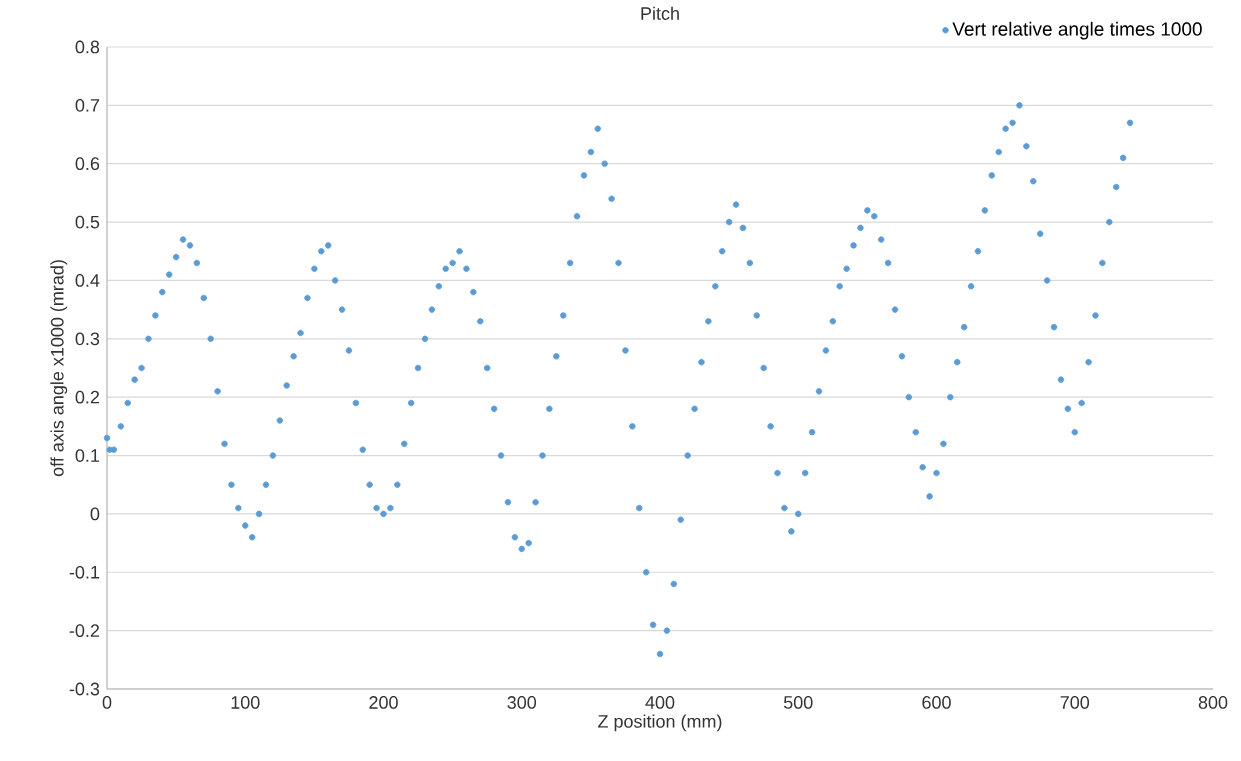 The image size is (1241, 761). What do you see at coordinates (87, 280) in the screenshot?
I see `y-tick-label: 0.4` at bounding box center [87, 280].